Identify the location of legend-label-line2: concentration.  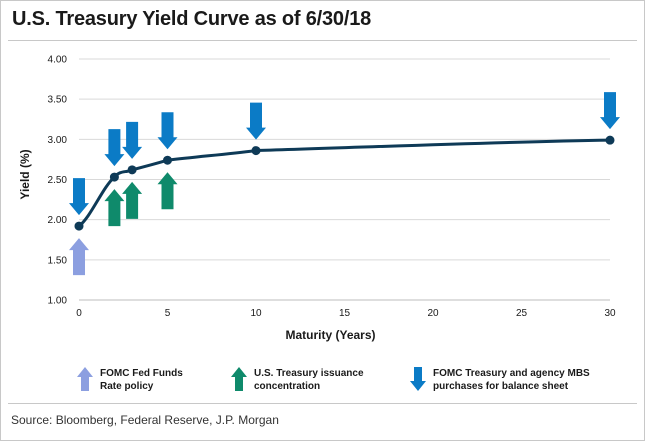
(287, 386).